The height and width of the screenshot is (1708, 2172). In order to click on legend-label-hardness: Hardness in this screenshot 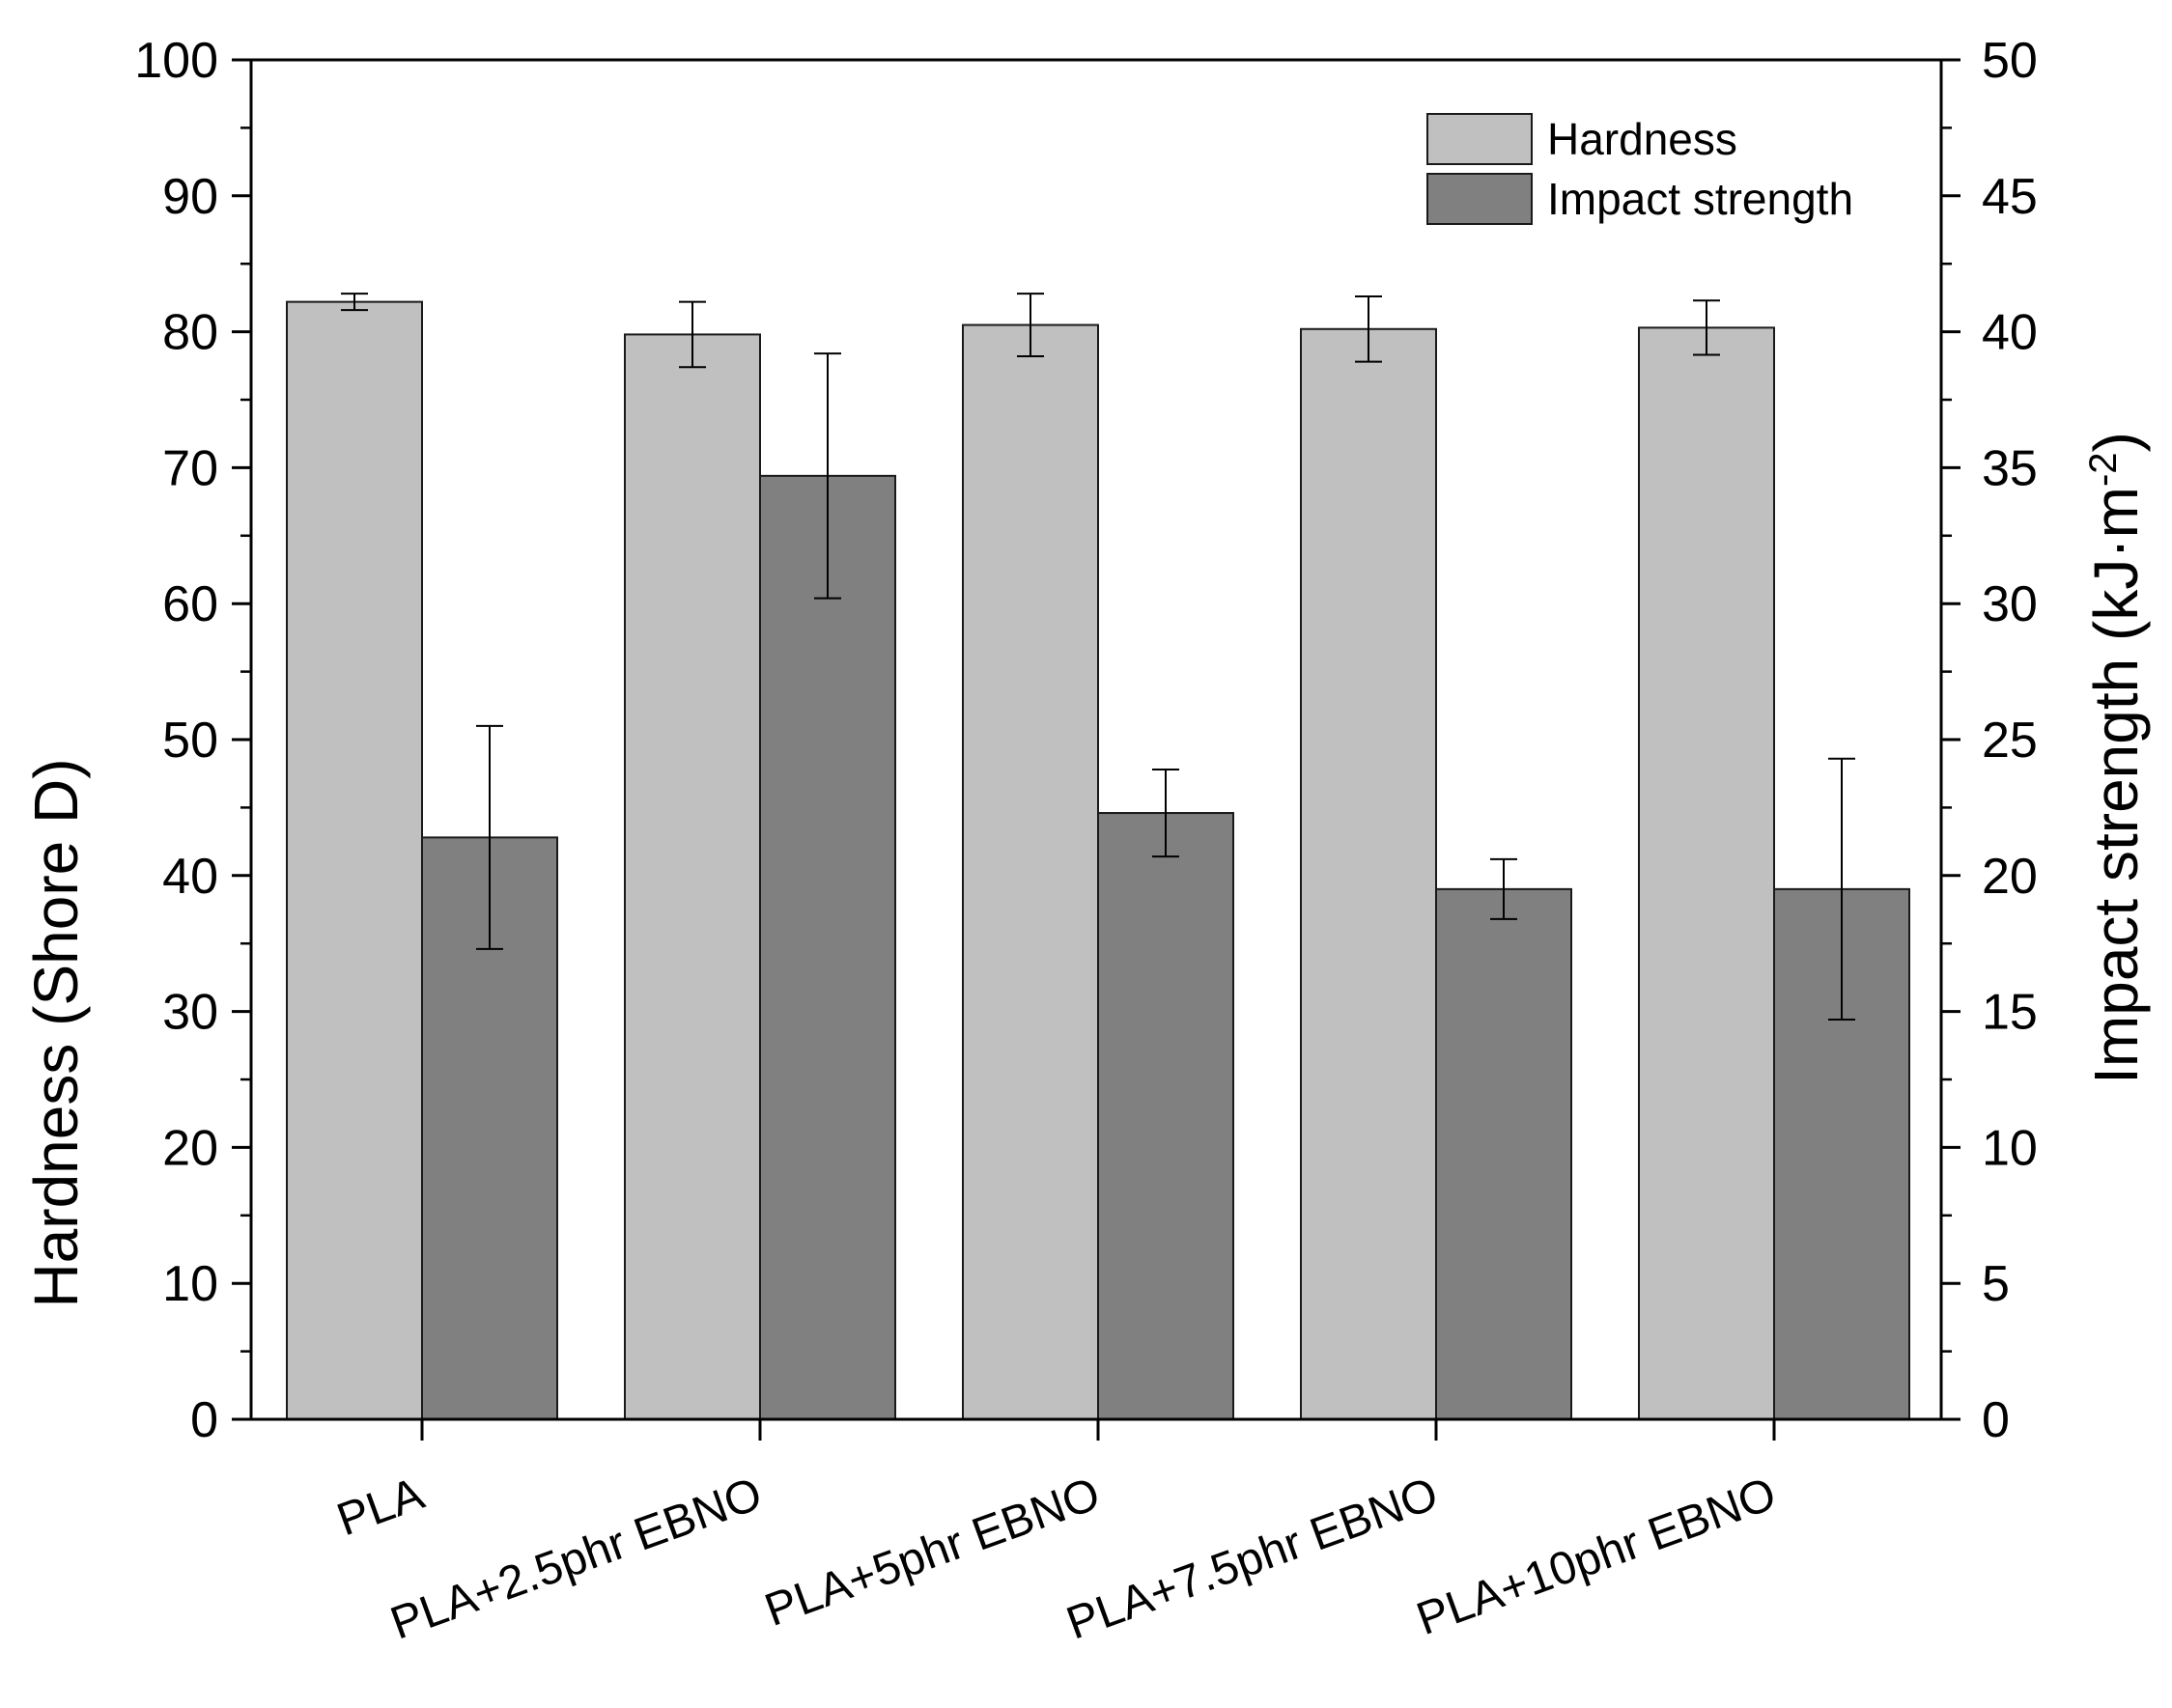, I will do `click(1642, 139)`.